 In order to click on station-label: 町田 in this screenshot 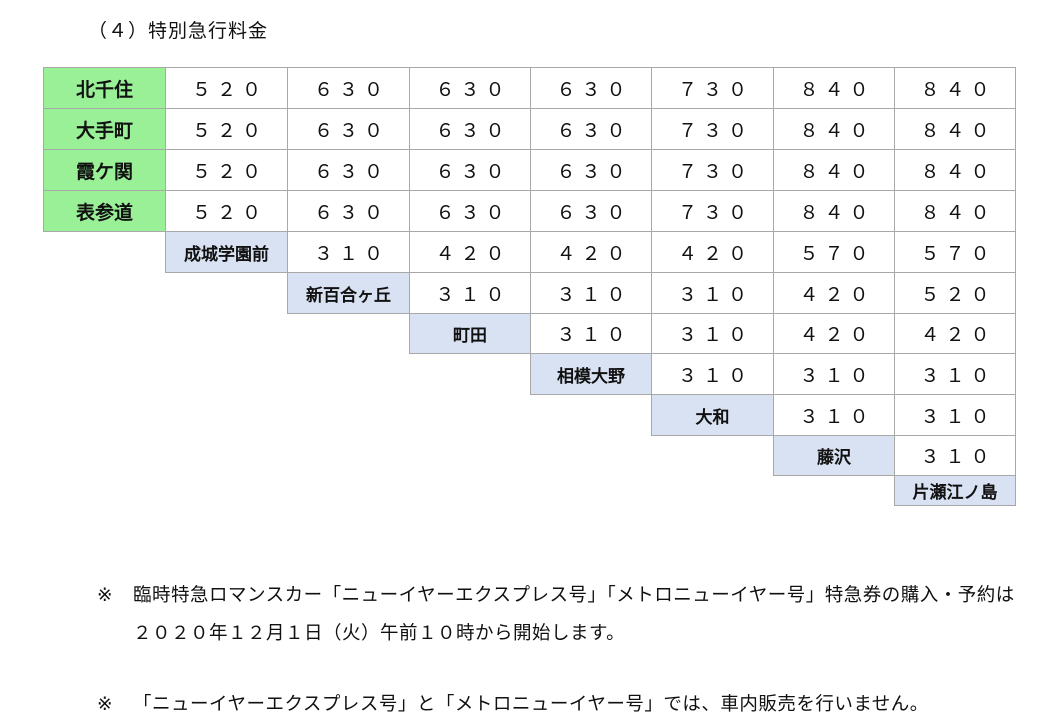, I will do `click(470, 333)`.